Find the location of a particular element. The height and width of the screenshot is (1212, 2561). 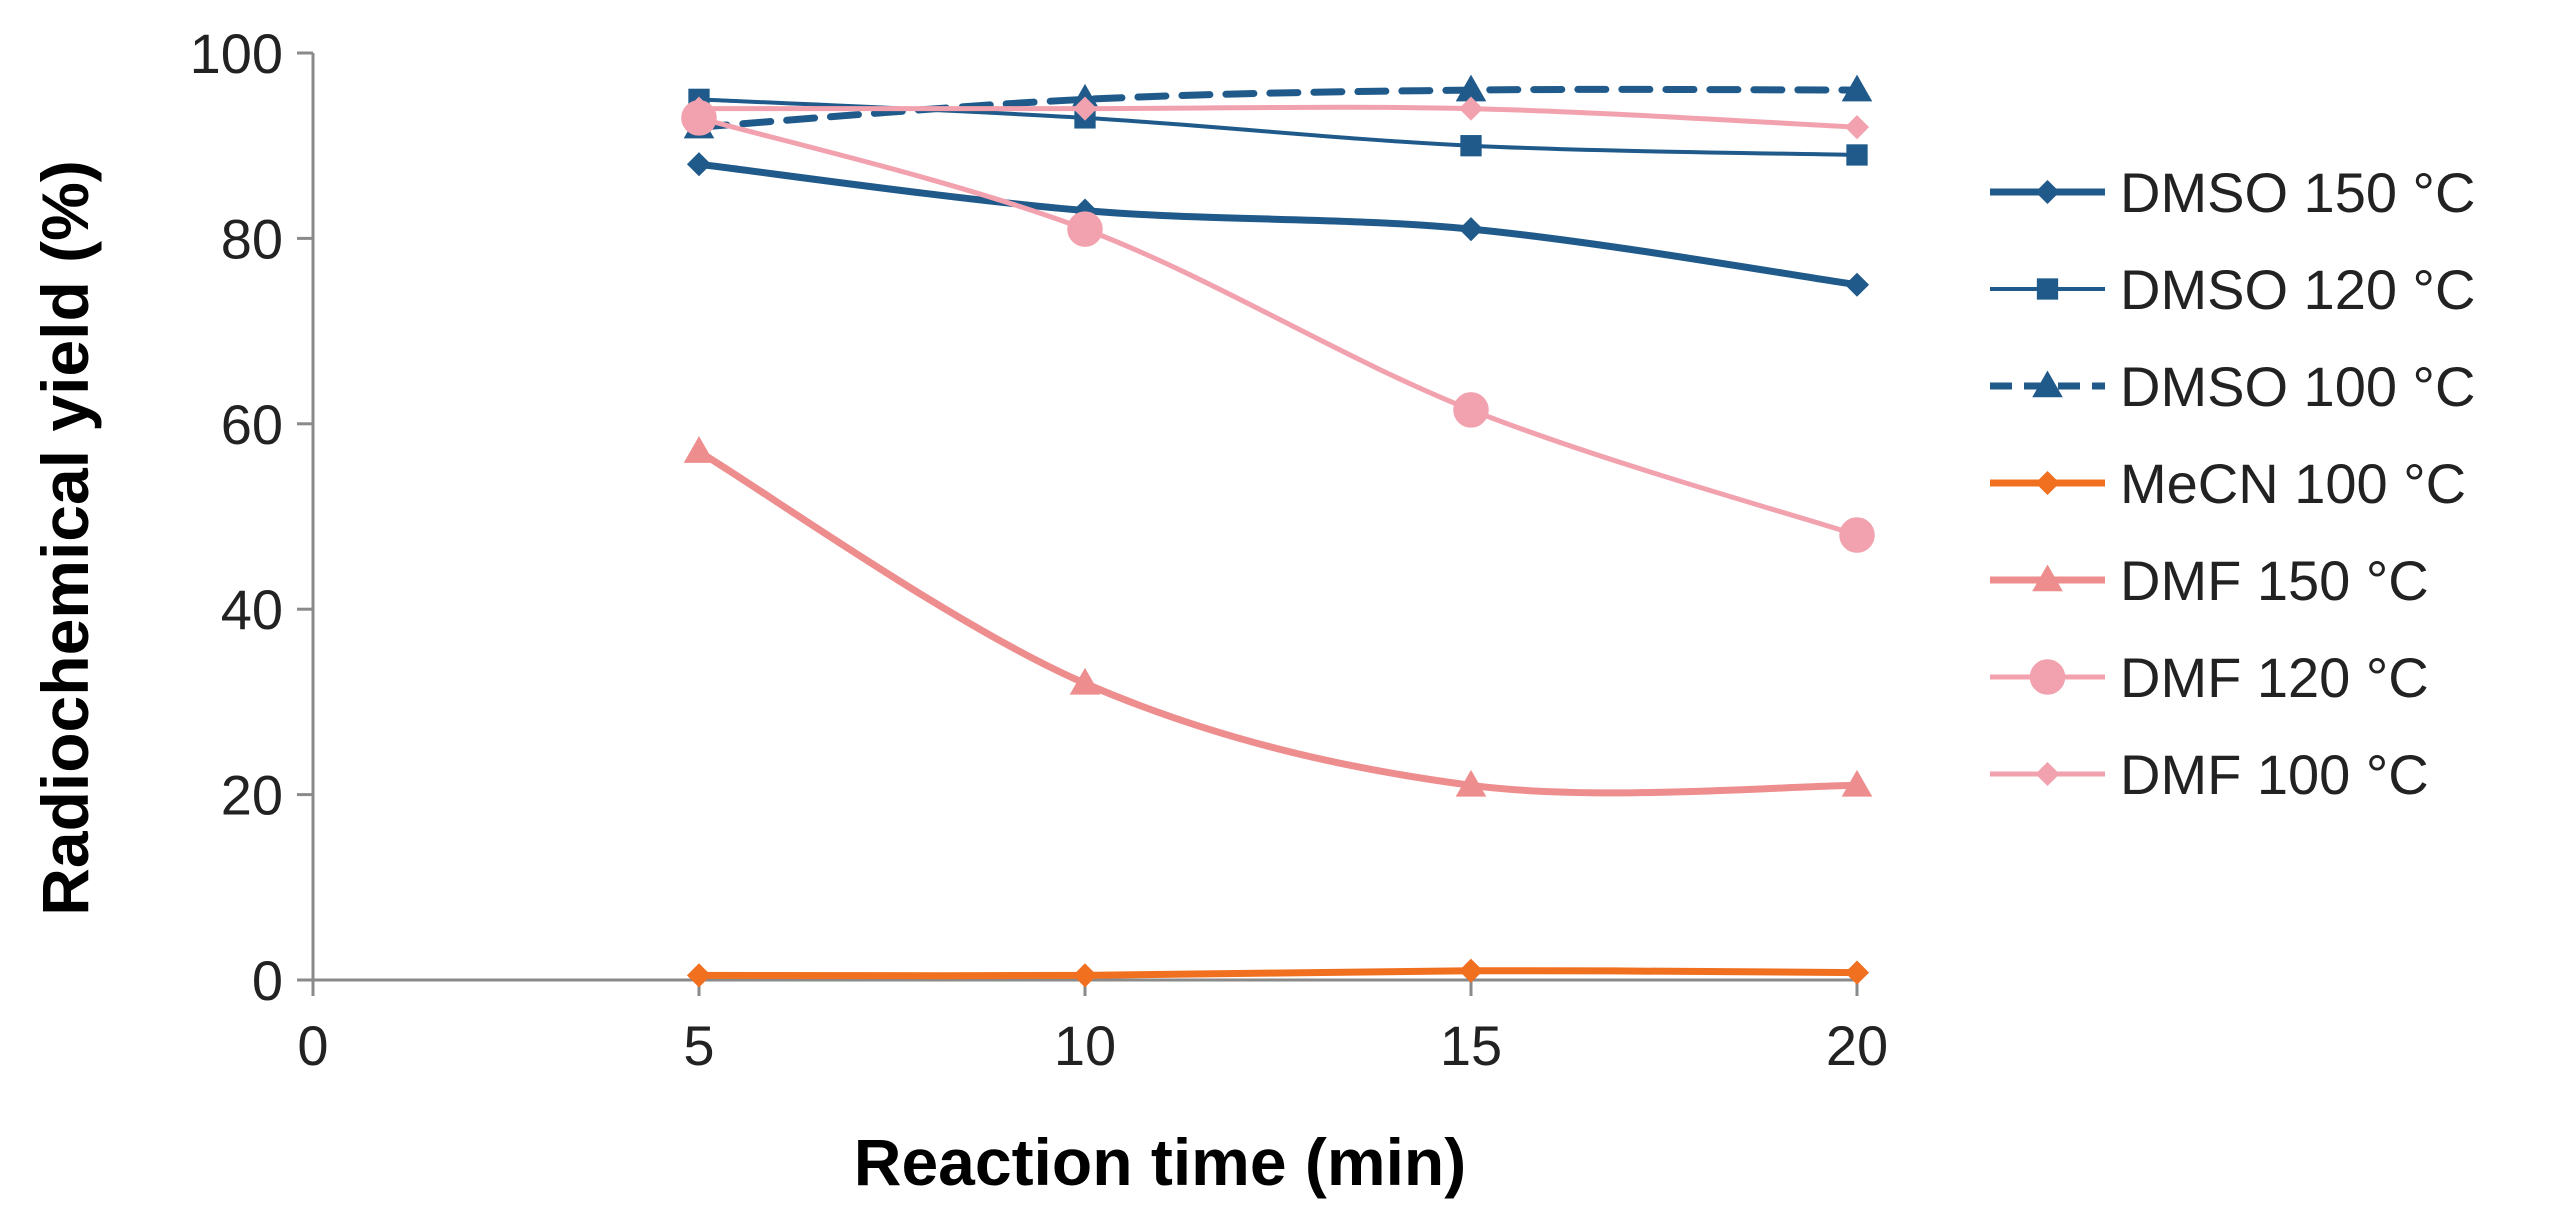

x-tick-label: 15 is located at coordinates (1471, 1045).